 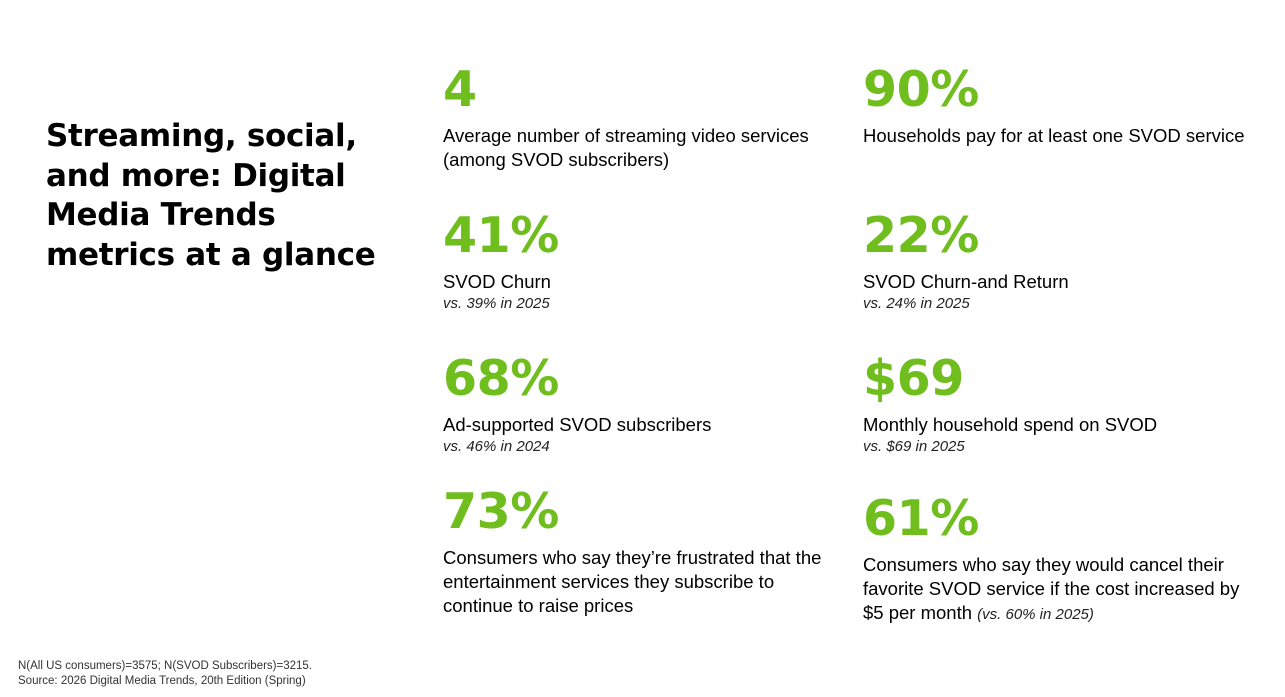 What do you see at coordinates (916, 303) in the screenshot?
I see `metric-comparison: vs. 24% in 2025` at bounding box center [916, 303].